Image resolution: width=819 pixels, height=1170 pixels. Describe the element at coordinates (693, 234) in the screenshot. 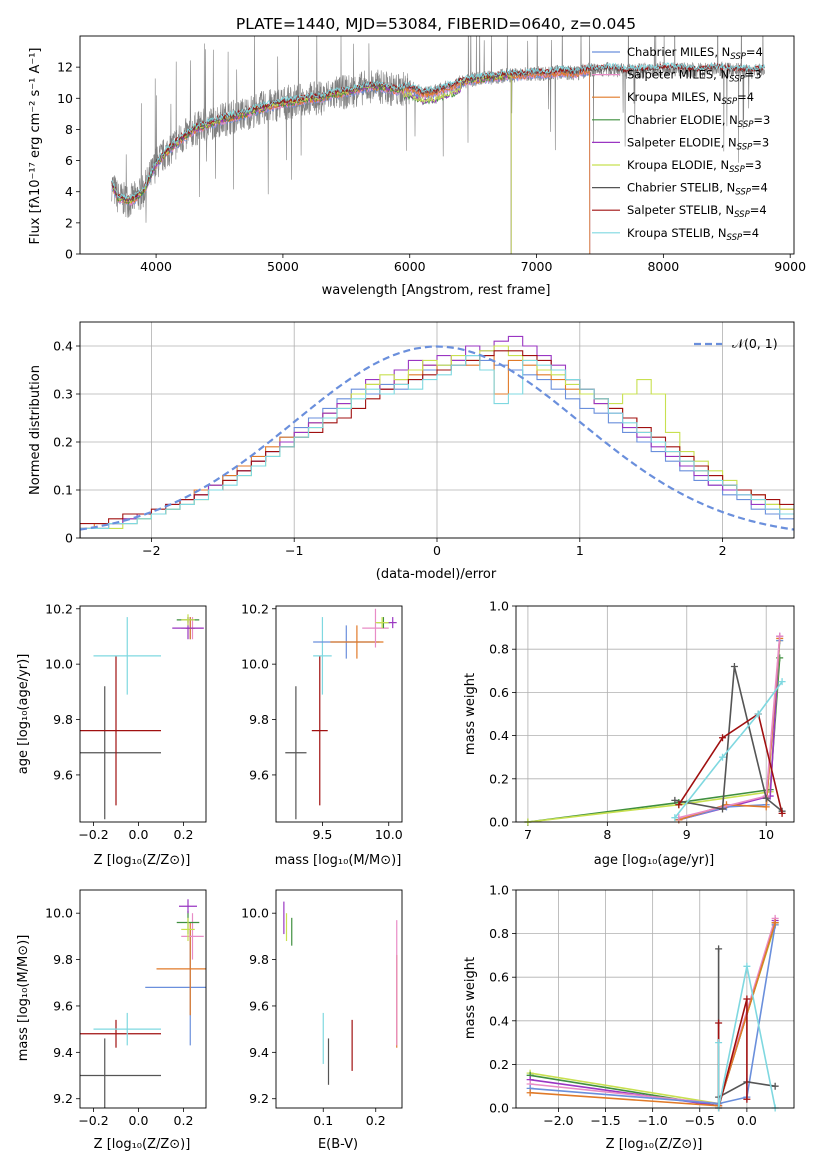

I see `legend-label: Kroupa STELIB, NSSP=4` at that location.